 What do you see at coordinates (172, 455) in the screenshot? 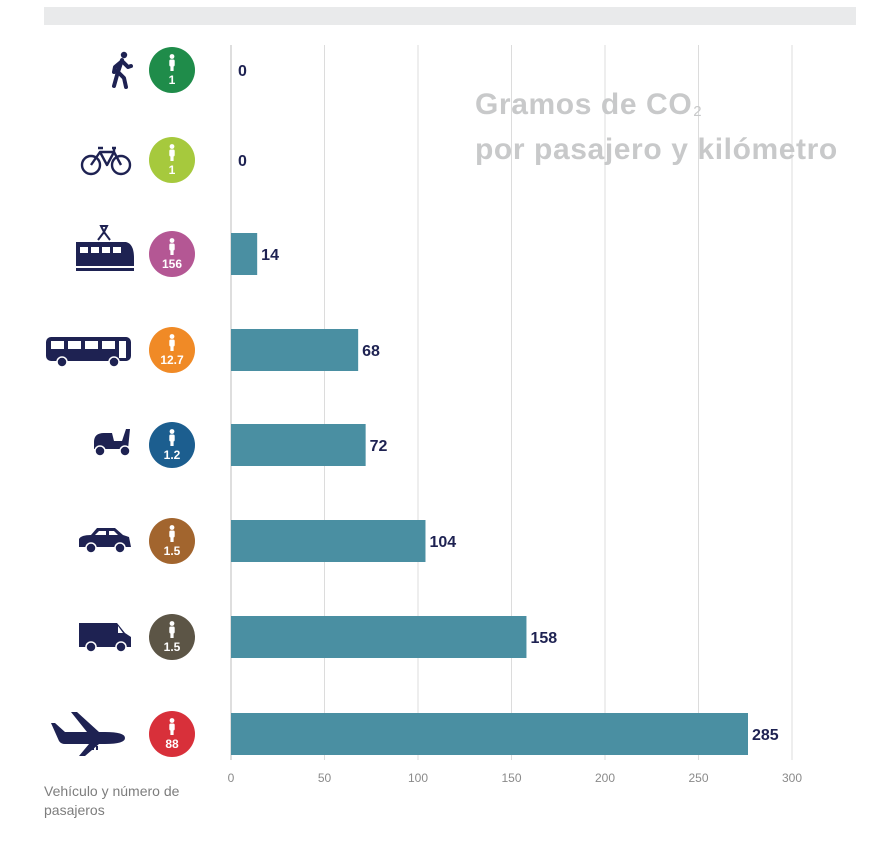
I see `passenger-count: 1.2` at bounding box center [172, 455].